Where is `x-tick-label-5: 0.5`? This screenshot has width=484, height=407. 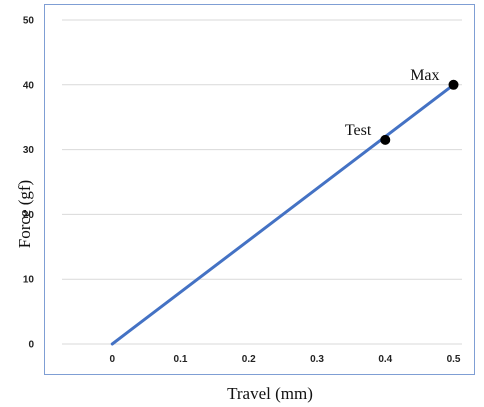
x-tick-label-5: 0.5 is located at coordinates (454, 359).